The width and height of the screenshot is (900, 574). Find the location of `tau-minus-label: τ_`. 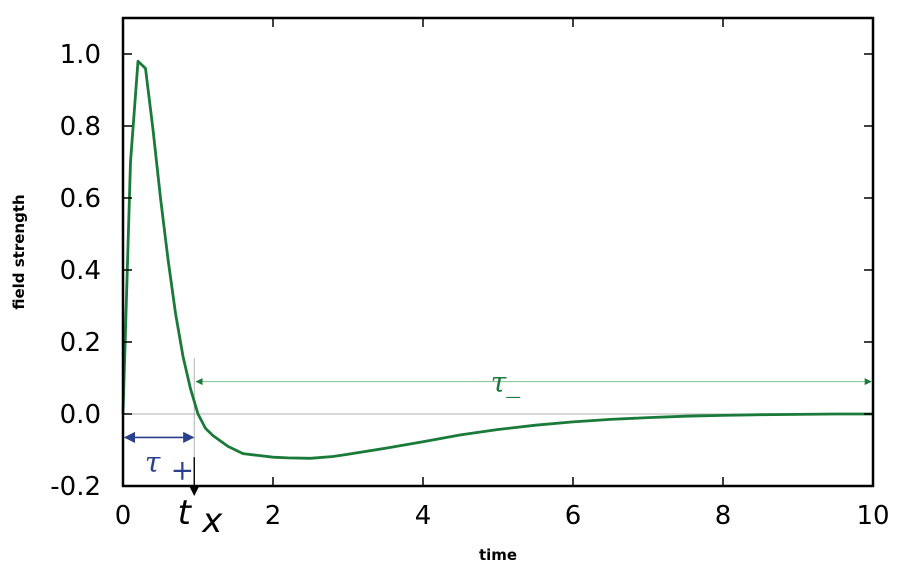

tau-minus-label: τ_ is located at coordinates (506, 382).